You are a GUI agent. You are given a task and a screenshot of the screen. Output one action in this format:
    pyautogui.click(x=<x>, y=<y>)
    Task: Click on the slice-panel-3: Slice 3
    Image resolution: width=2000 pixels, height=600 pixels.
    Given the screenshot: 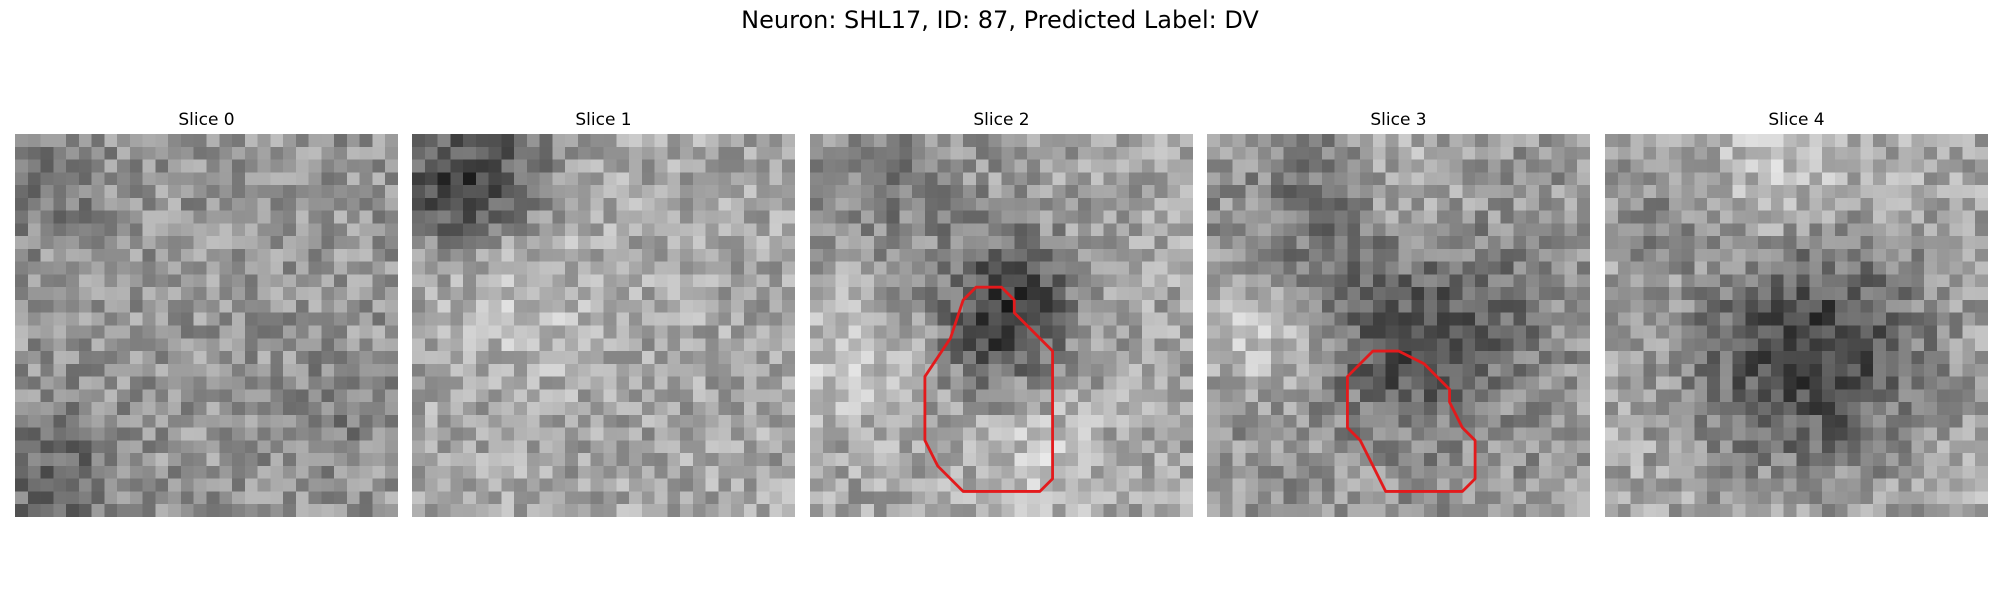 What is the action you would take?
    pyautogui.click(x=1398, y=312)
    